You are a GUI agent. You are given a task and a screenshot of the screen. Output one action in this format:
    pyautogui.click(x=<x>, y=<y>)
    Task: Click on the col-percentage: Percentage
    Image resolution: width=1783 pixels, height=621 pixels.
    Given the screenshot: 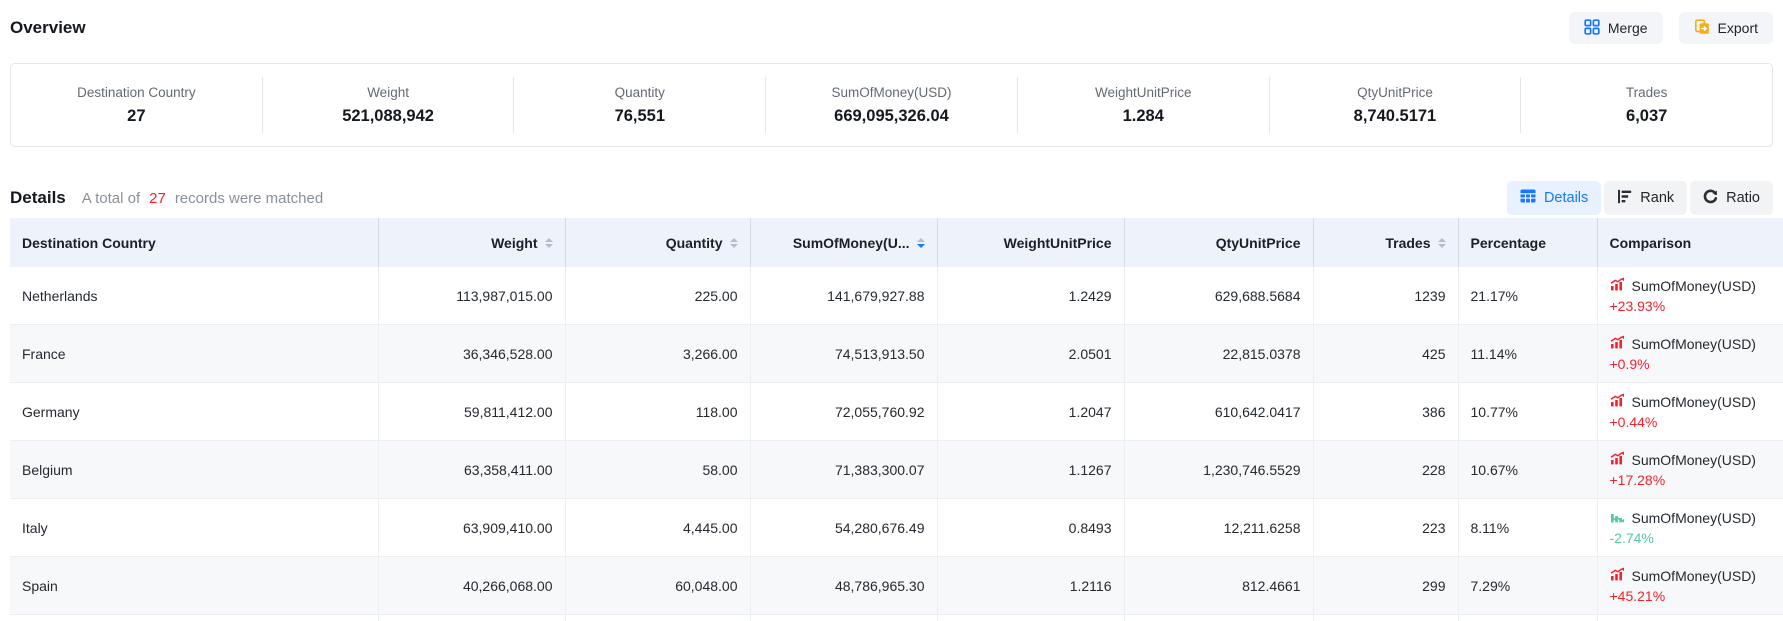 What is the action you would take?
    pyautogui.click(x=1528, y=242)
    